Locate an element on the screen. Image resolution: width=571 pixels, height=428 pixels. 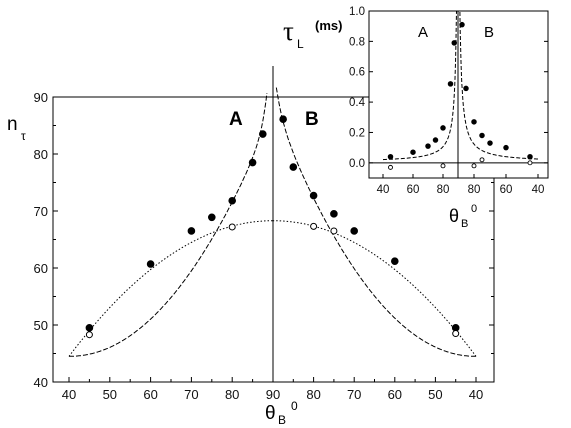
inset-x-axis-label: θ is located at coordinates (454, 216).